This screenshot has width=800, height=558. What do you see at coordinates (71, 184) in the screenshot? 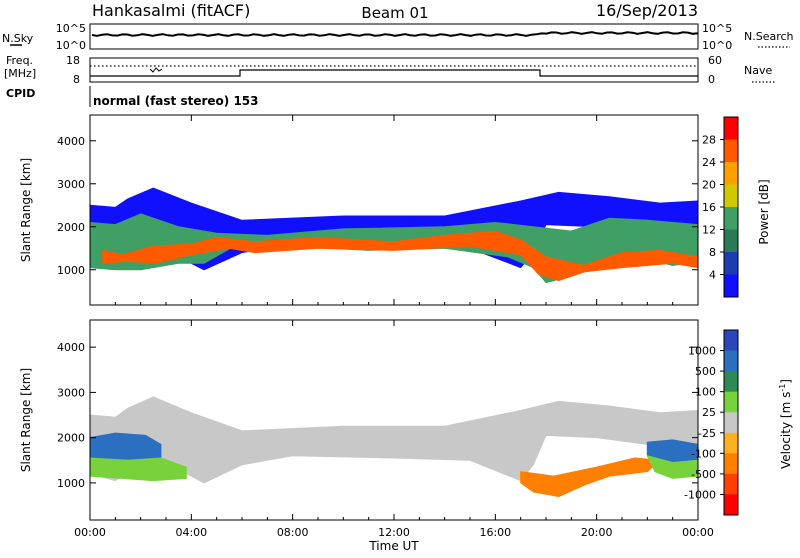
I see `power-y-tick-label: 3000` at bounding box center [71, 184].